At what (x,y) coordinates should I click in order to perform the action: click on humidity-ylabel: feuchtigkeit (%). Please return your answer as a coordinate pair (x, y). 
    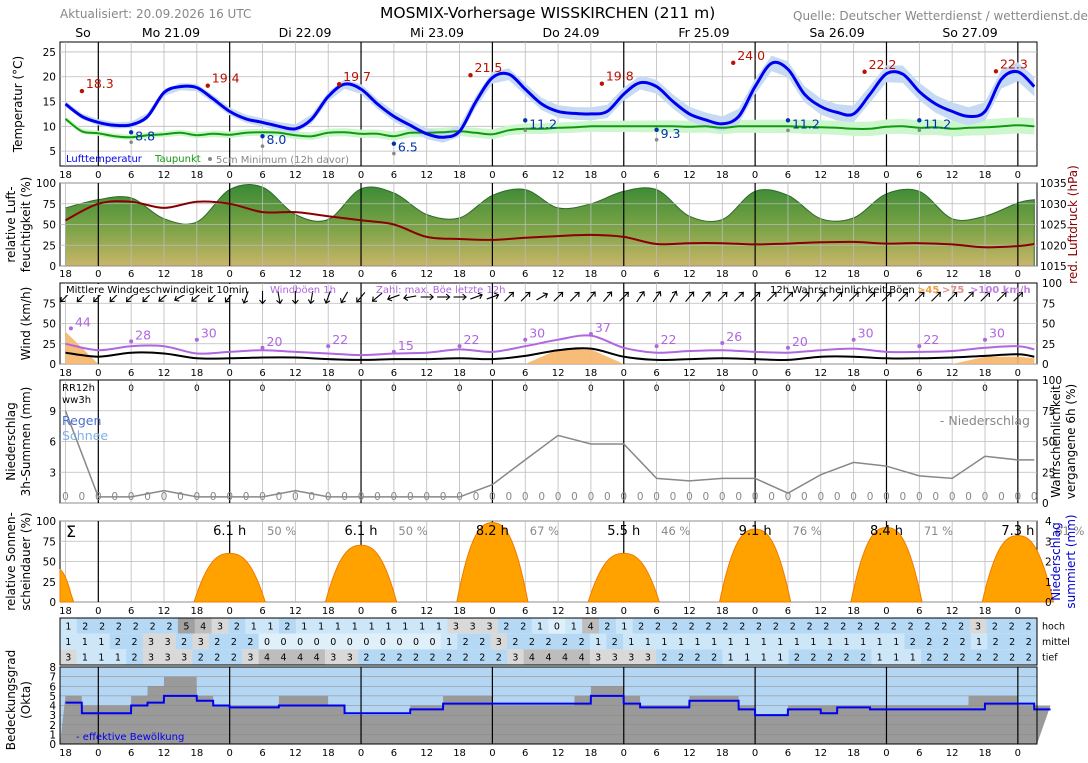
    Looking at the image, I should click on (26, 225).